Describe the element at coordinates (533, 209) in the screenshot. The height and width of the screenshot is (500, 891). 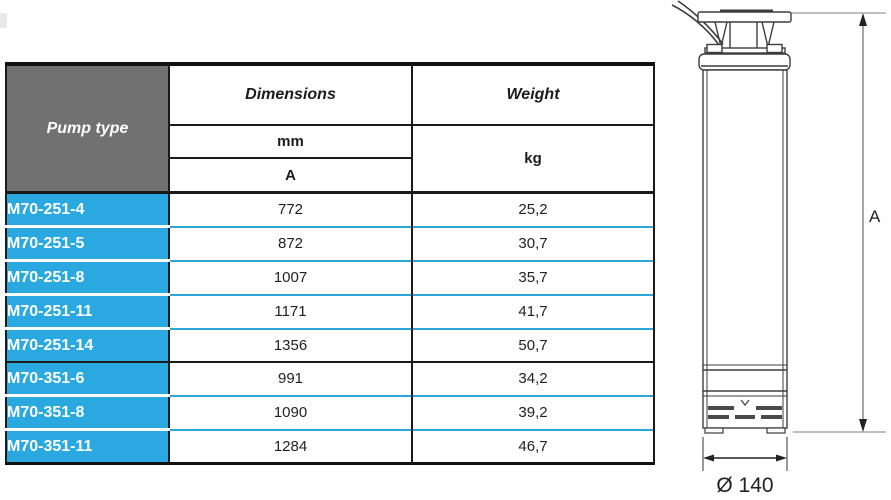
I see `weight-cell: 25,2` at that location.